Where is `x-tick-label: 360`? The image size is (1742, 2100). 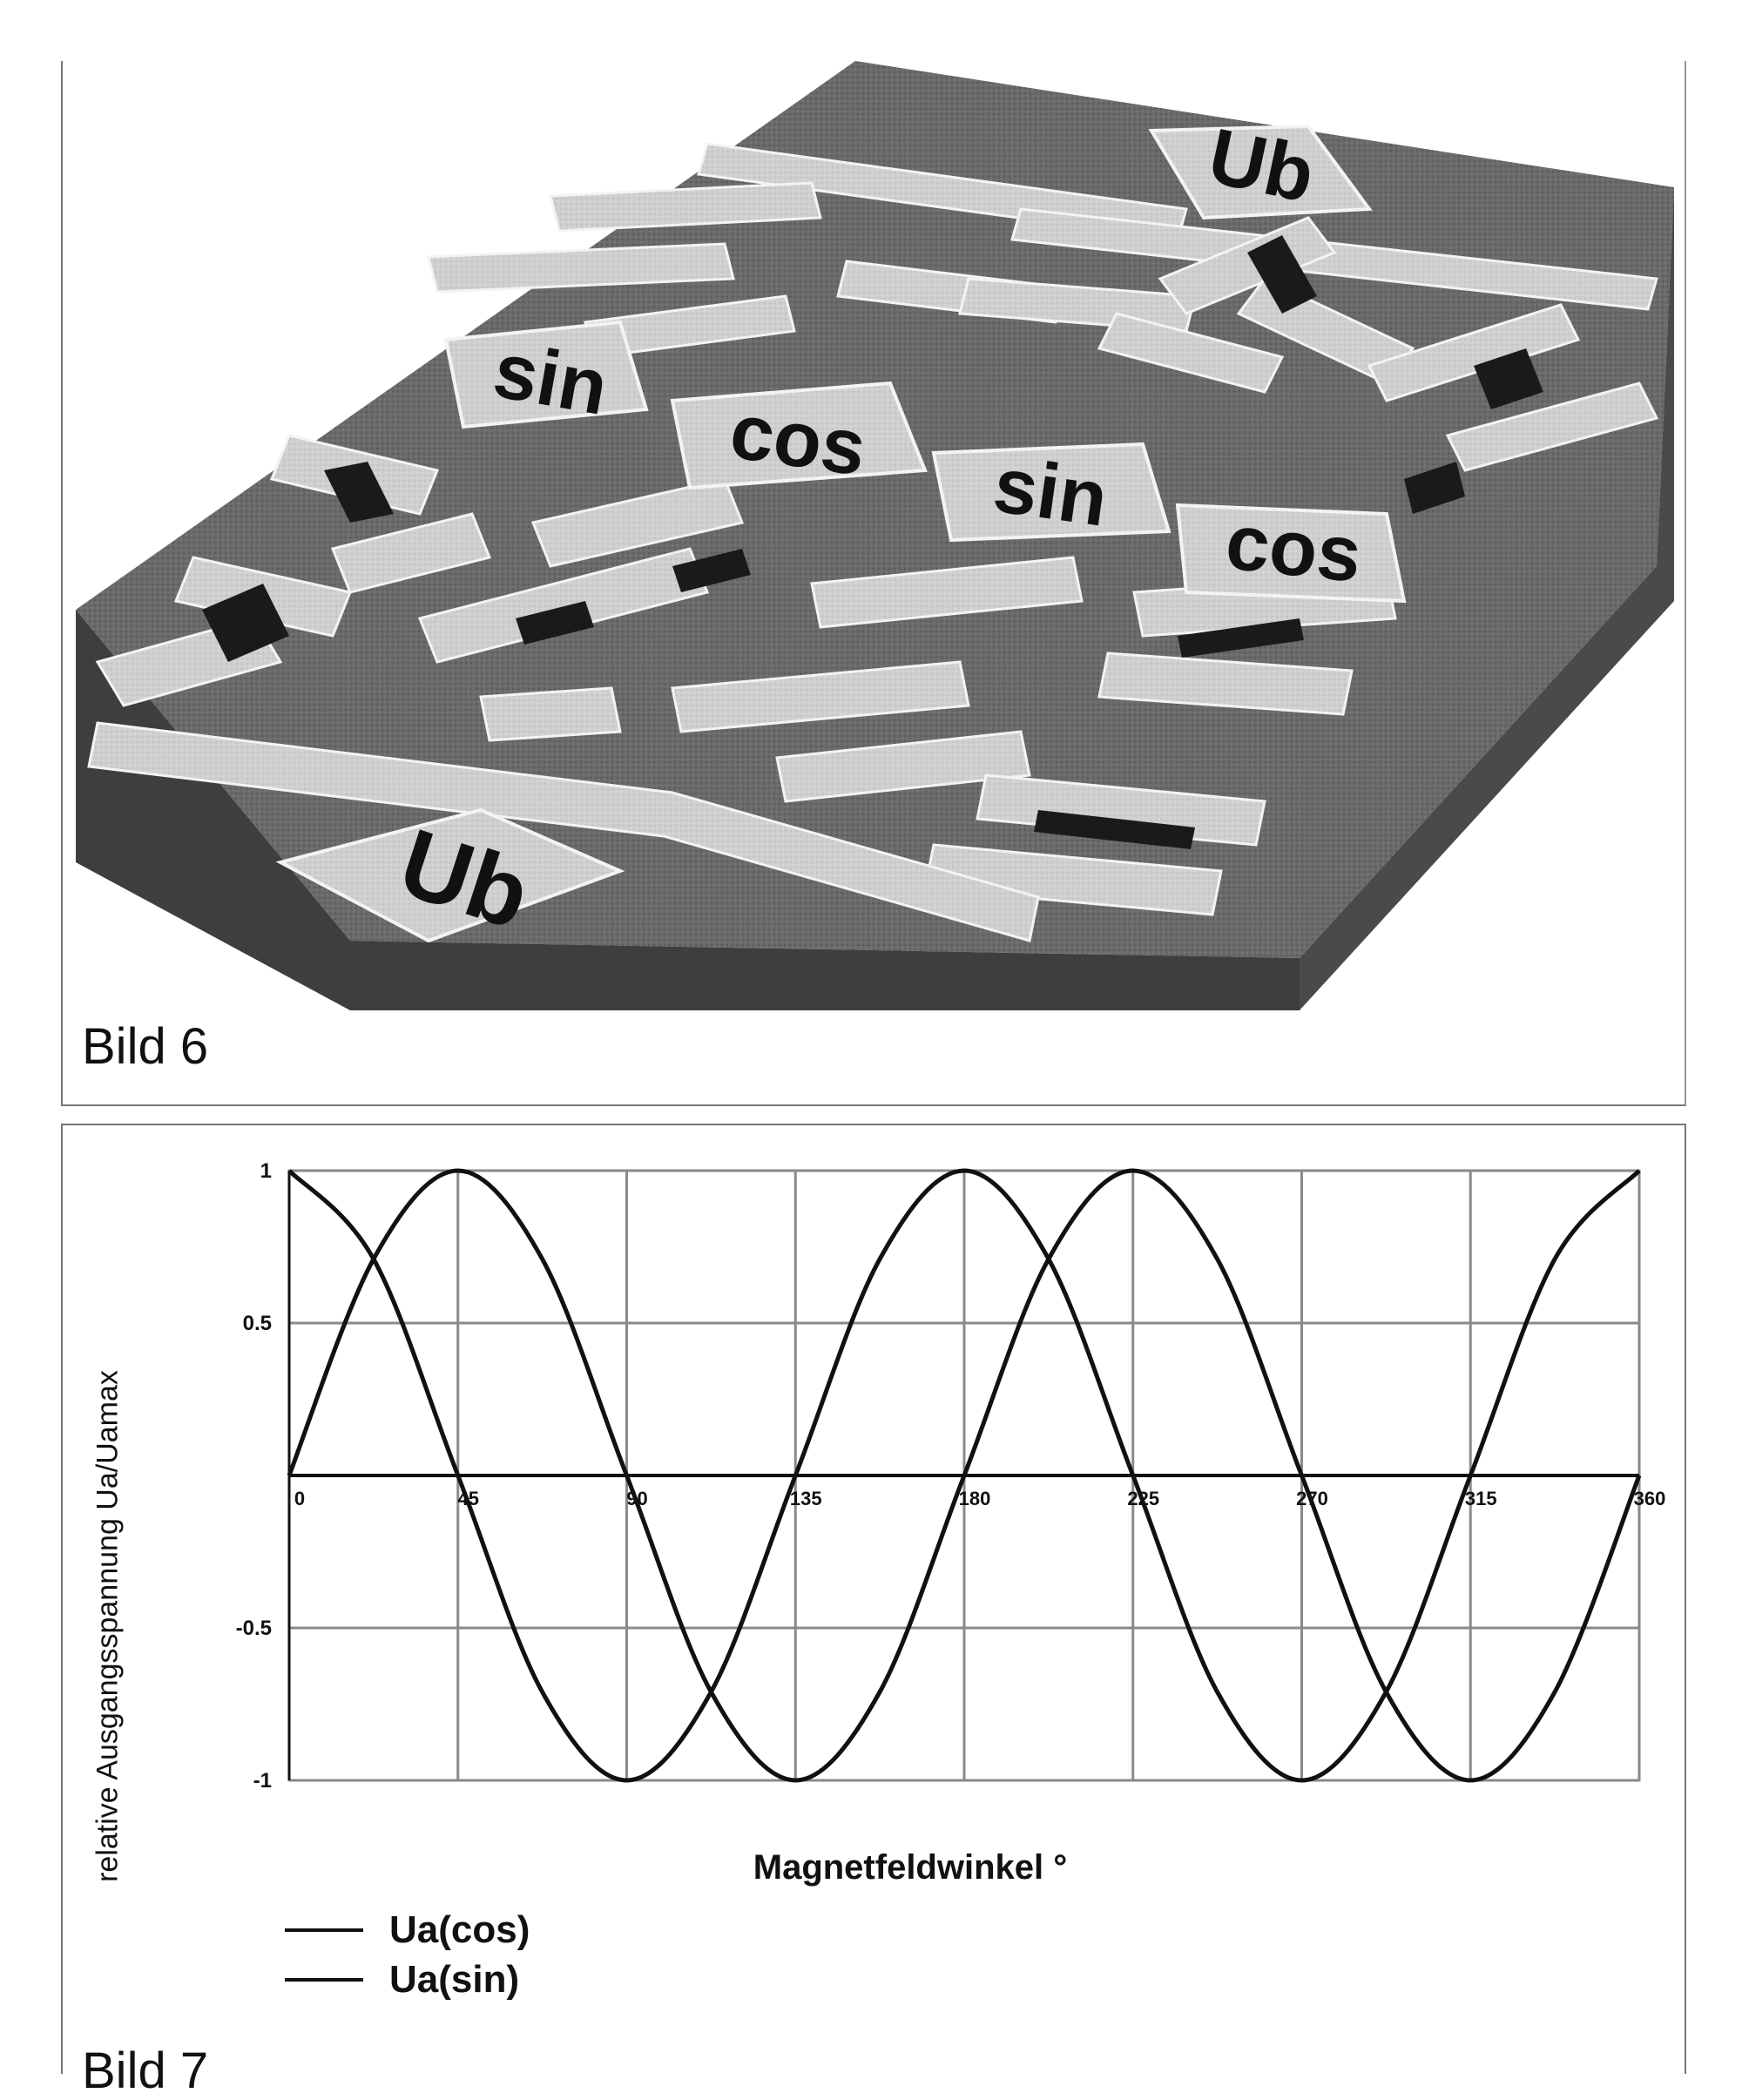 x-tick-label: 360 is located at coordinates (1650, 1498).